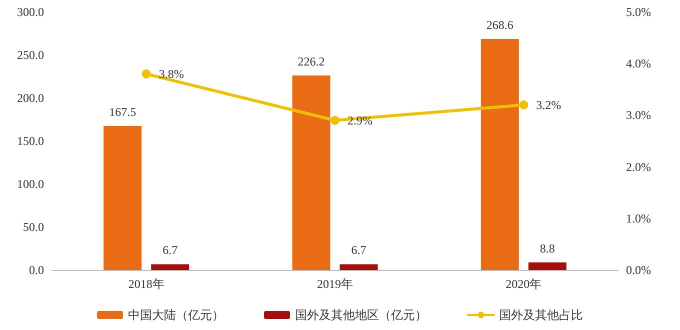 This screenshot has width=680, height=330. What do you see at coordinates (524, 284) in the screenshot?
I see `x-tick-label: 2020年` at bounding box center [524, 284].